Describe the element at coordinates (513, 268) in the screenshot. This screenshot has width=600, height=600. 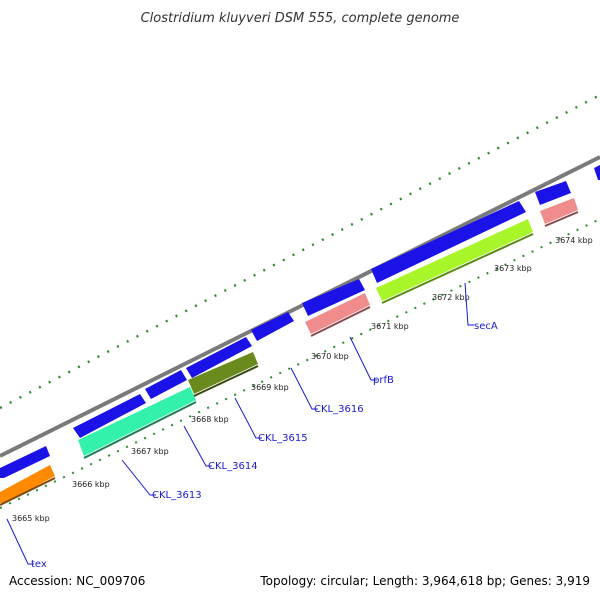
I see `kbp-label: 3673 kbp` at that location.